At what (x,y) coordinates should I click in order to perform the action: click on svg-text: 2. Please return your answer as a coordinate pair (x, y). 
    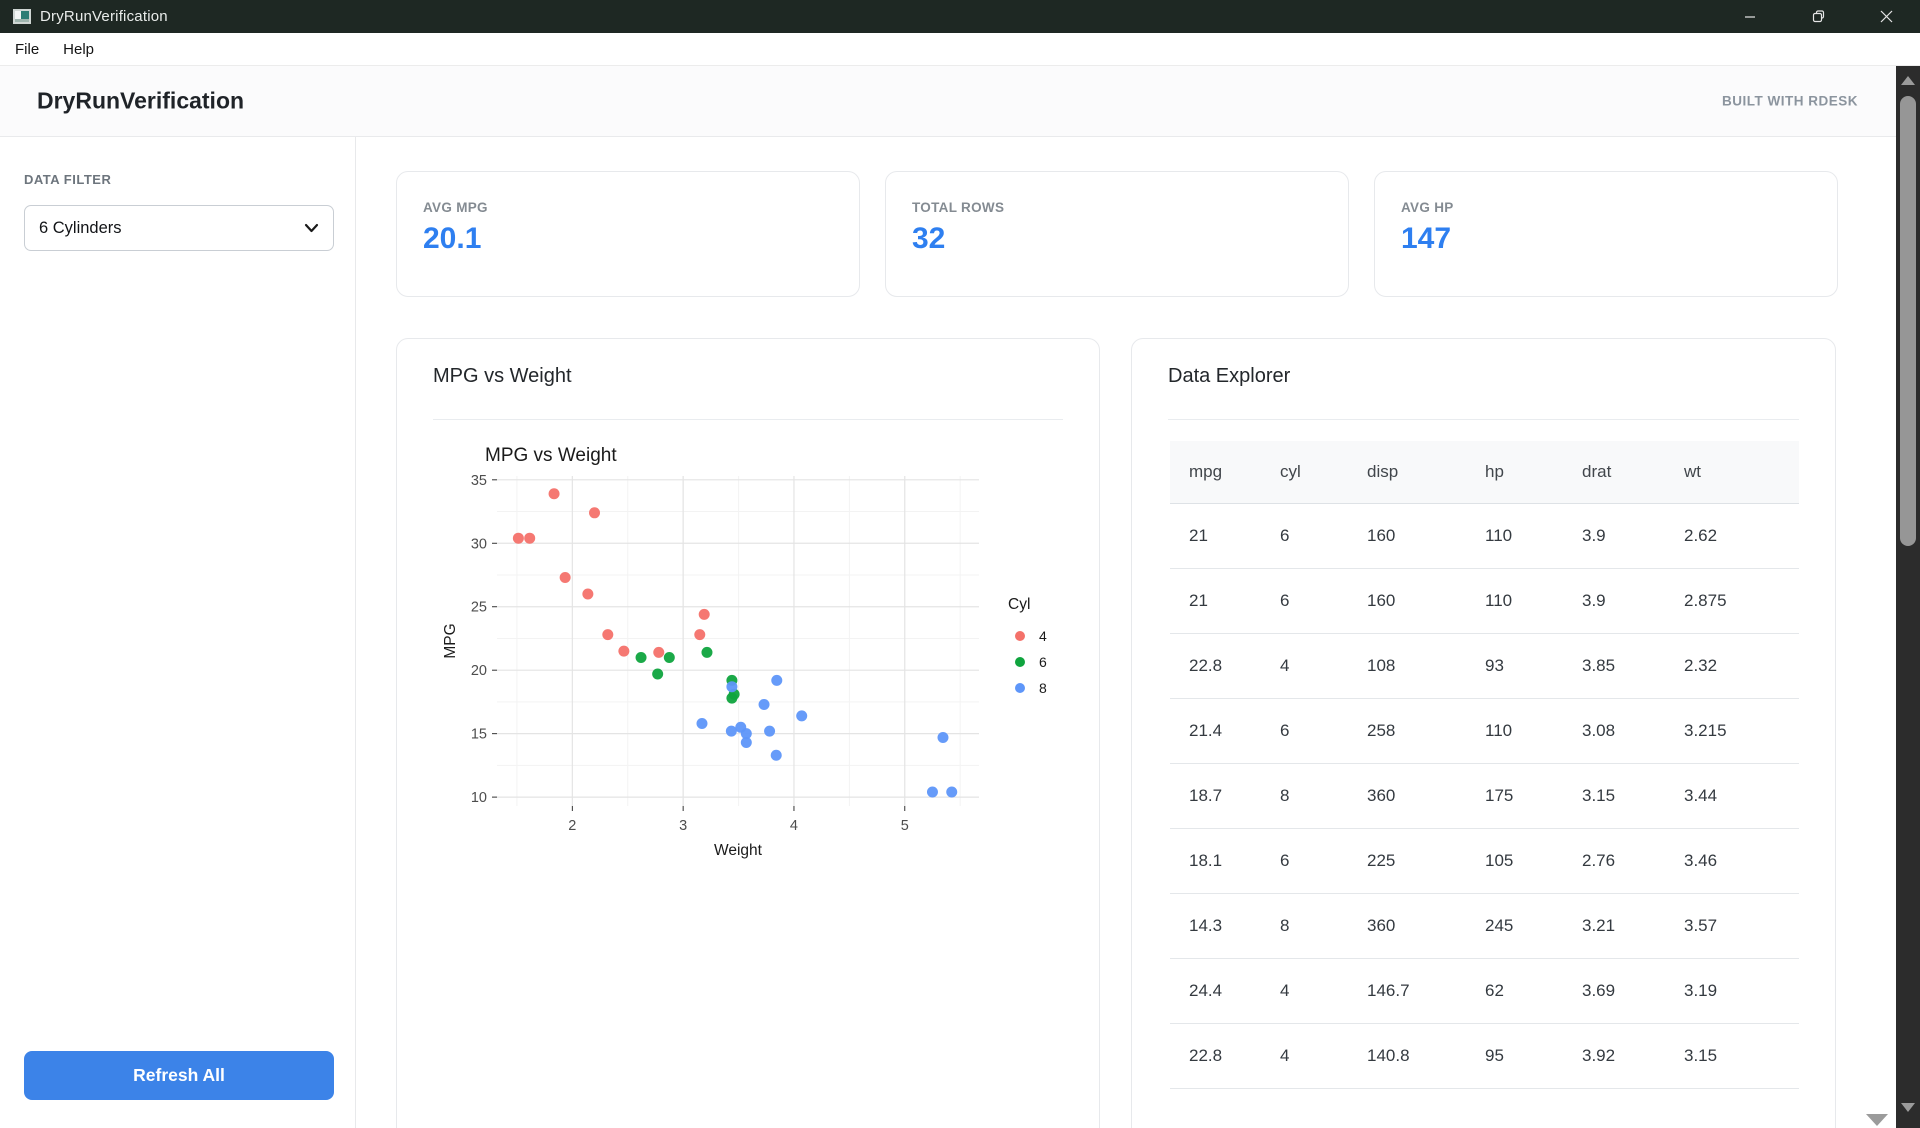
    Looking at the image, I should click on (572, 826).